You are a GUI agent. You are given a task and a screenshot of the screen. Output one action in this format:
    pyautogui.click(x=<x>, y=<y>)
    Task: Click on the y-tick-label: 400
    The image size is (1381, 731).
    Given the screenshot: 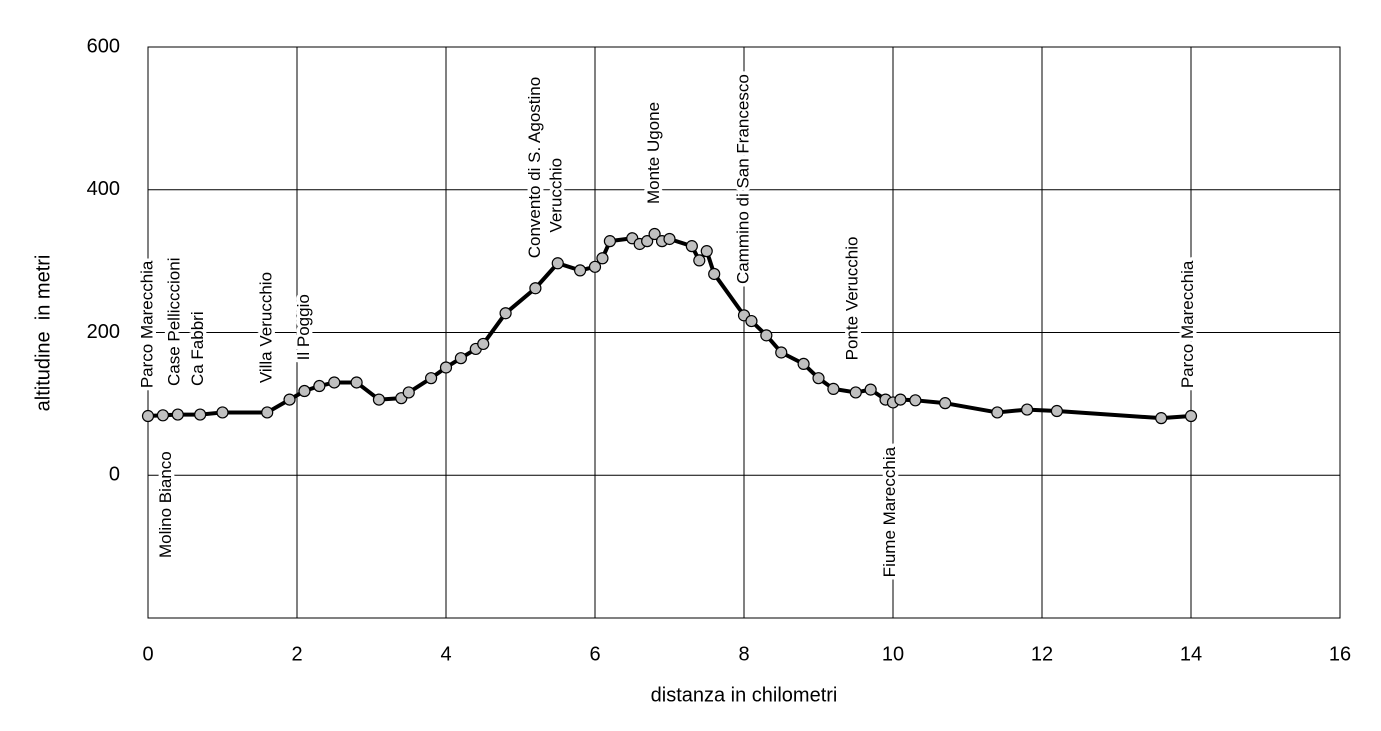 What is the action you would take?
    pyautogui.click(x=103, y=189)
    